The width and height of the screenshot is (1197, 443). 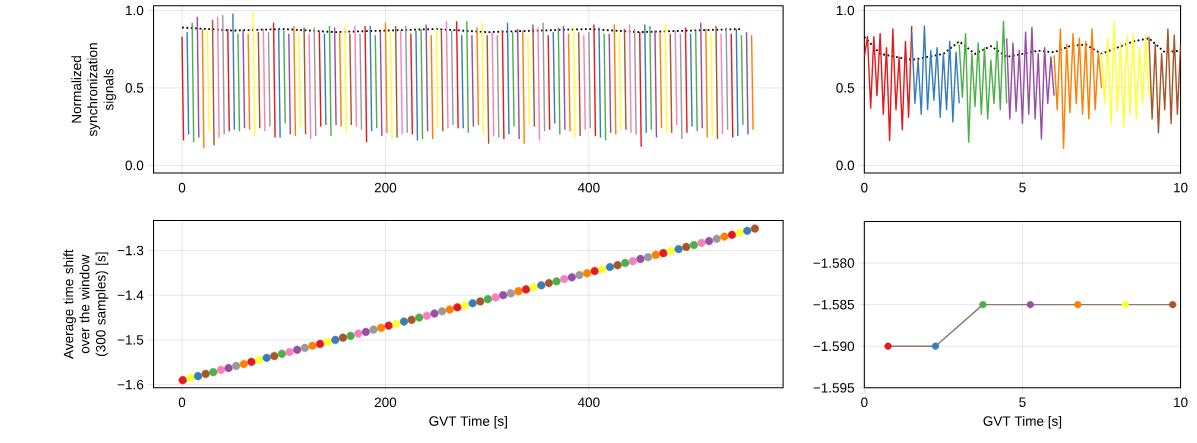 I want to click on y-tick-label: −1.585, so click(x=834, y=304).